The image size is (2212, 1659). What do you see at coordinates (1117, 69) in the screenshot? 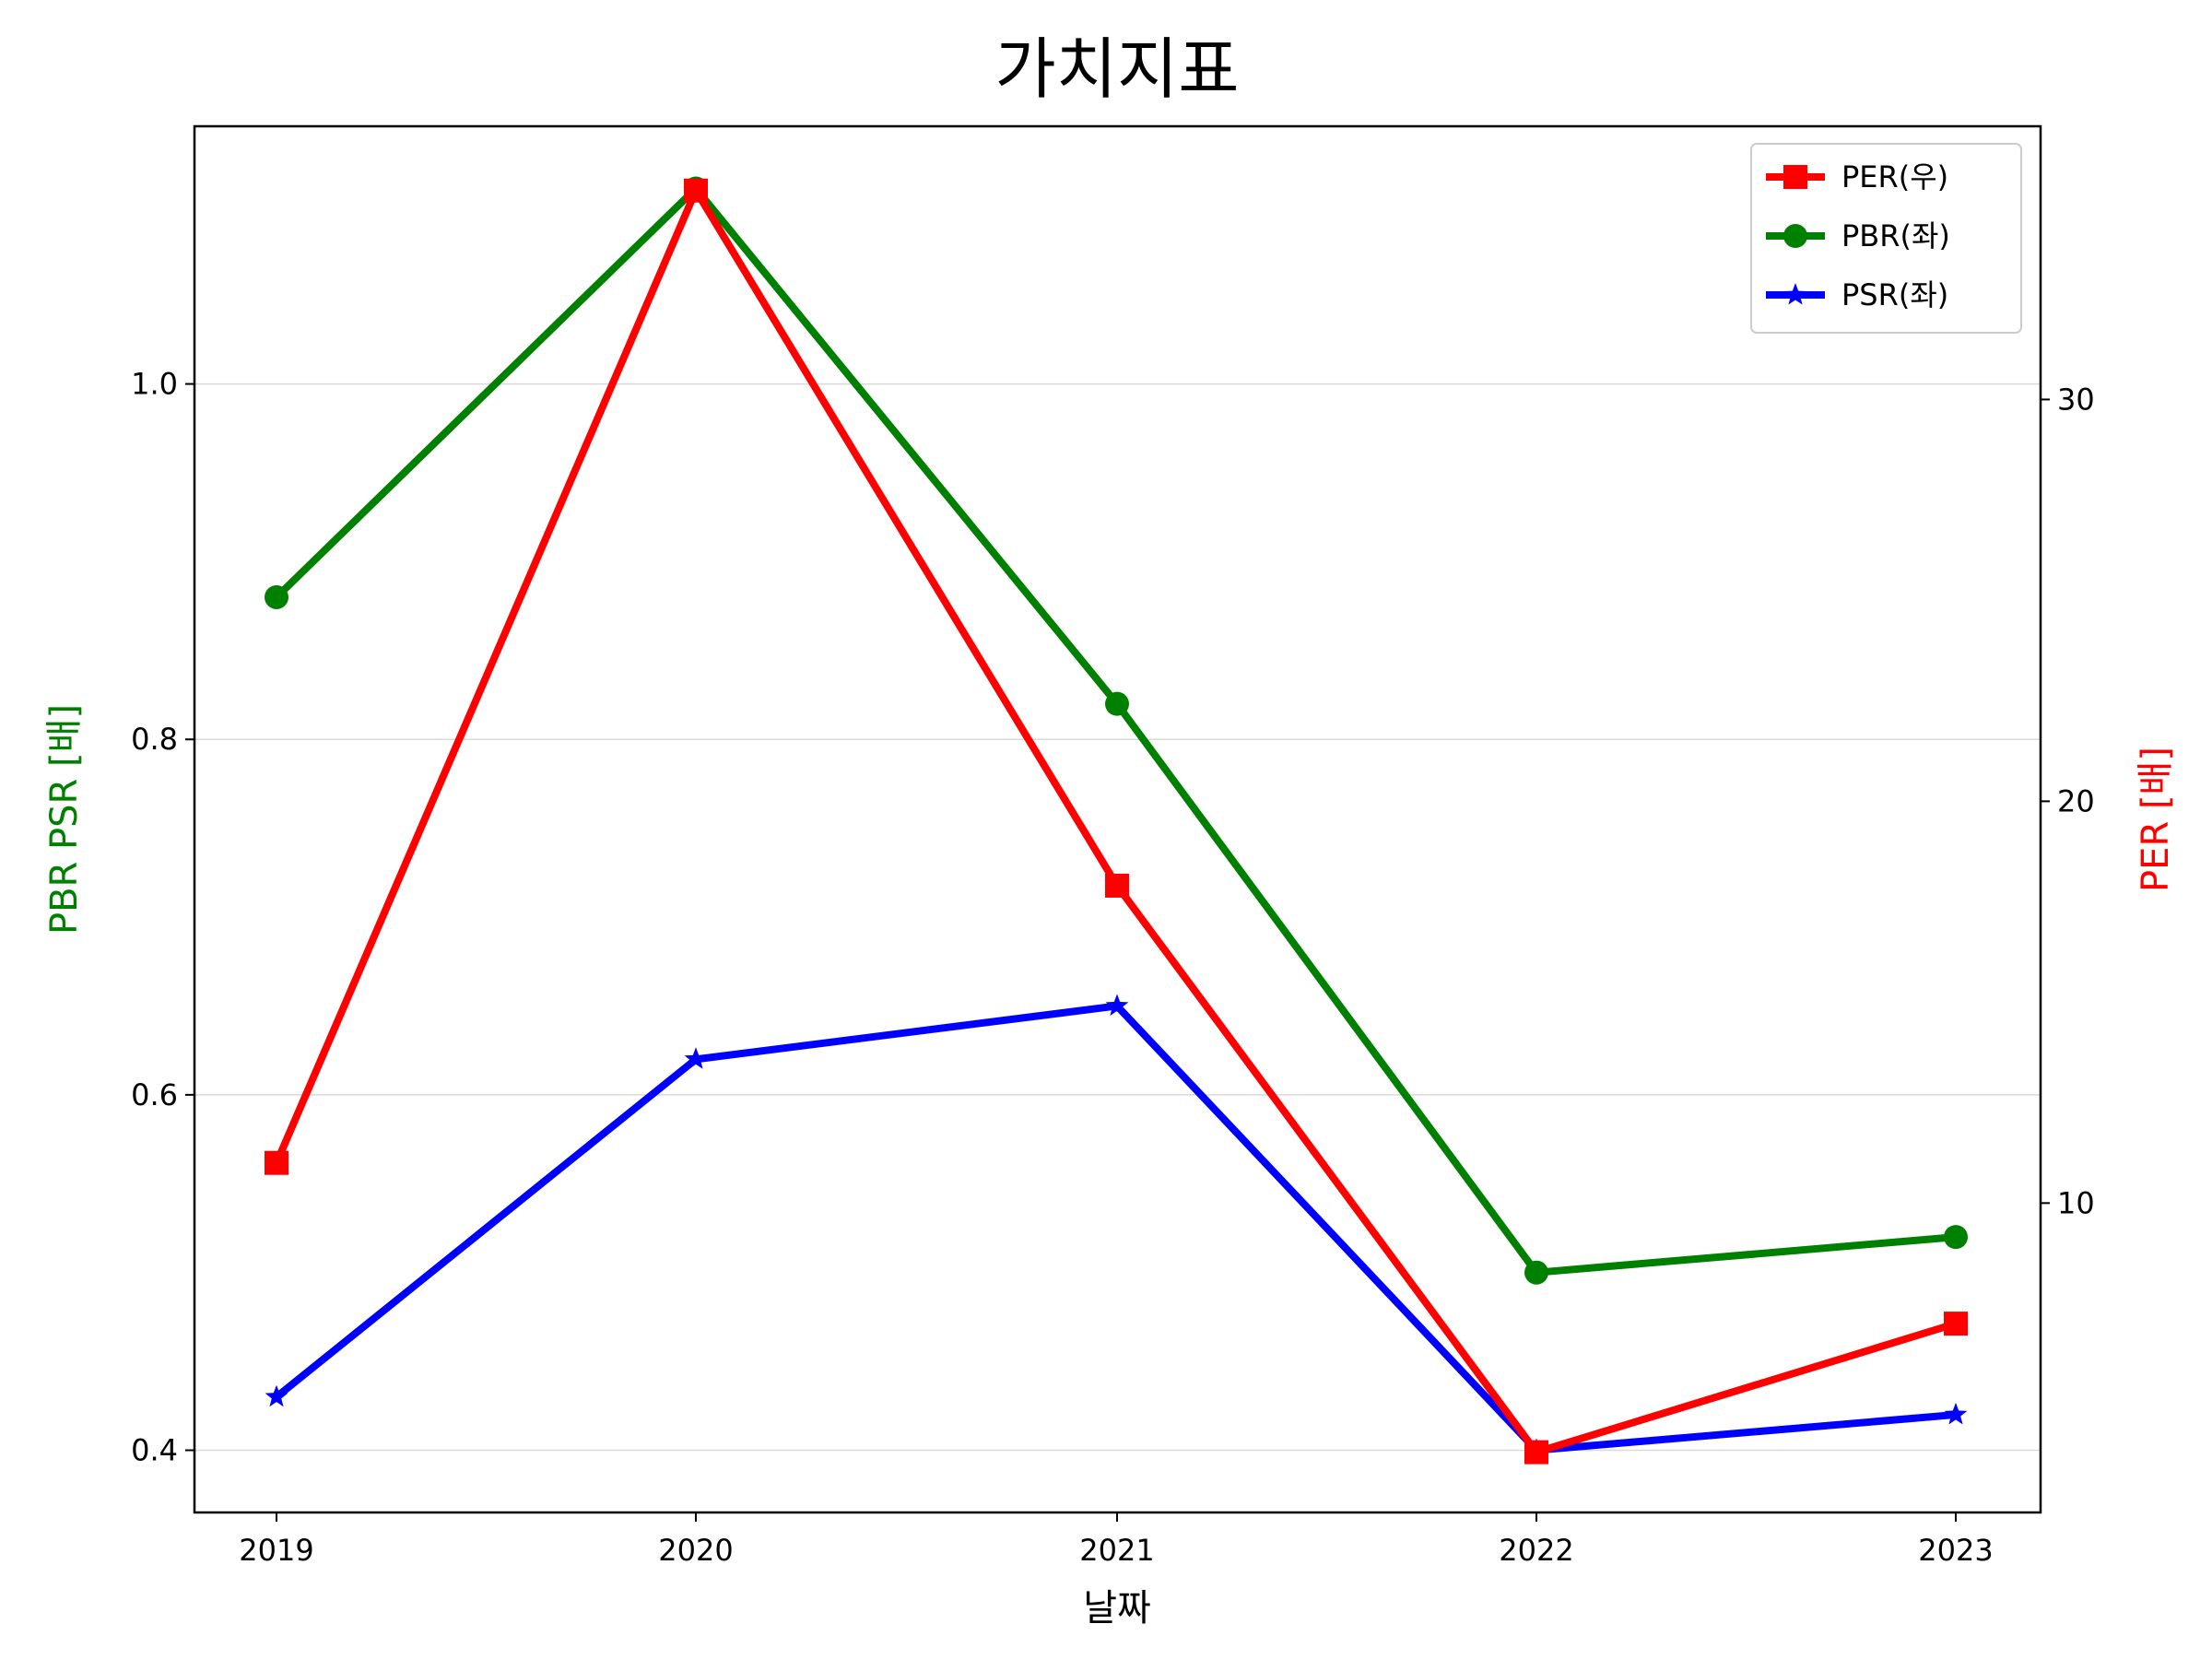
I see `chart-title: 가치지표` at bounding box center [1117, 69].